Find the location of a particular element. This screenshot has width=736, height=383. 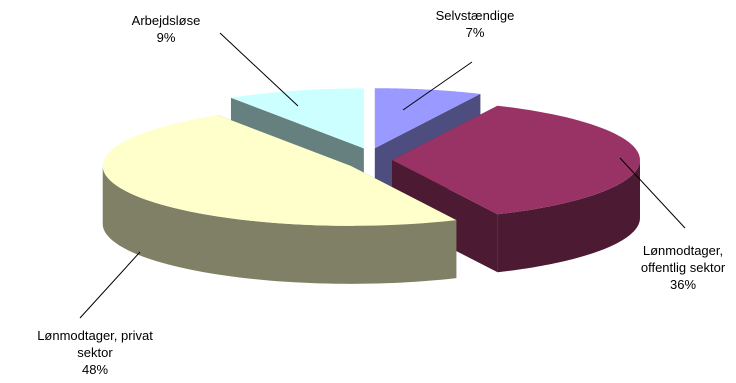

slice-label-0-0: Selvstændige is located at coordinates (475, 15).